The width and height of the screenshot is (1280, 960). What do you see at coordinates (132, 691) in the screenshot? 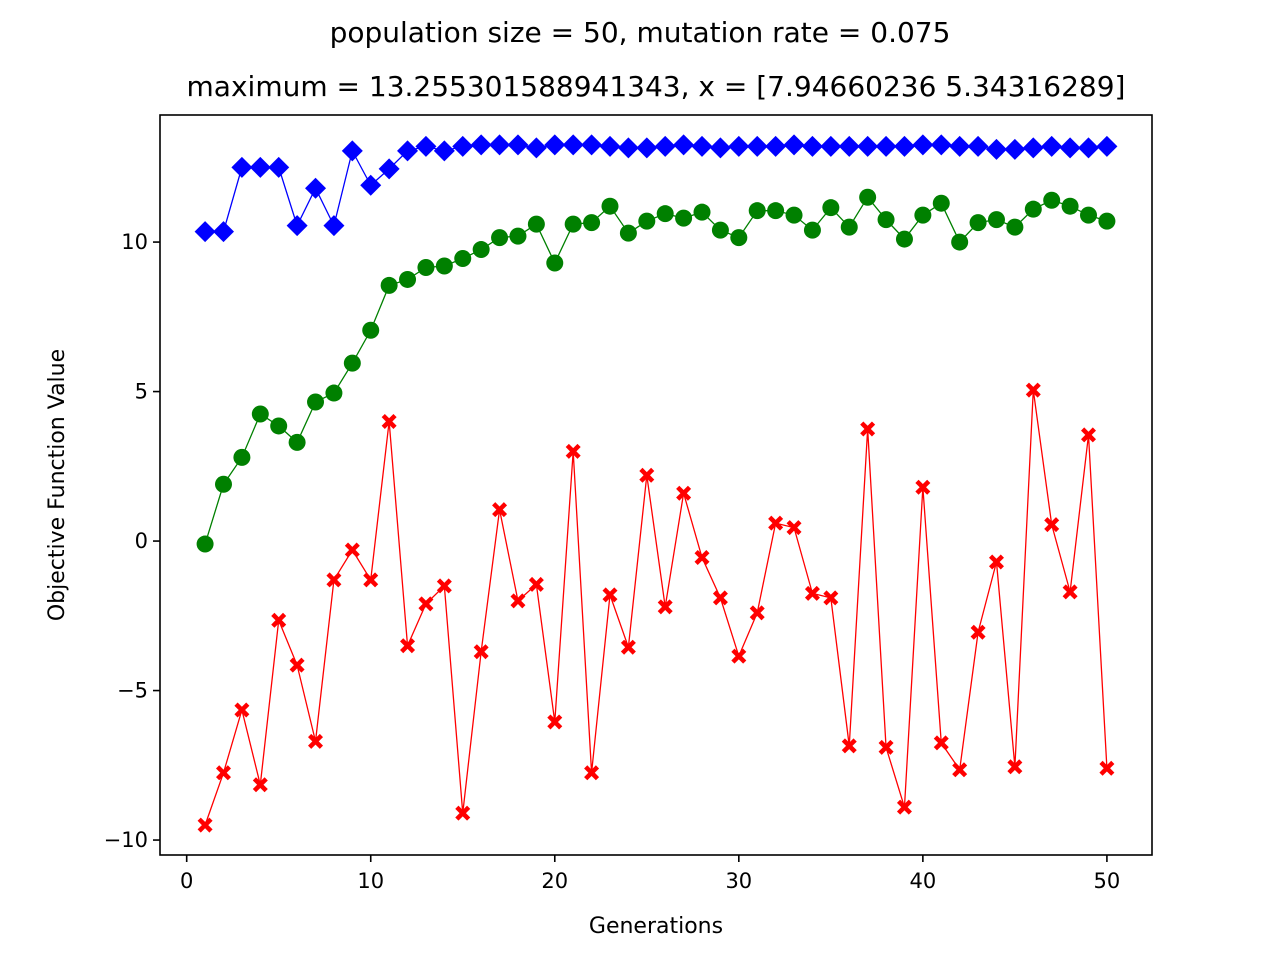
I see `y-tick-label: −5` at bounding box center [132, 691].